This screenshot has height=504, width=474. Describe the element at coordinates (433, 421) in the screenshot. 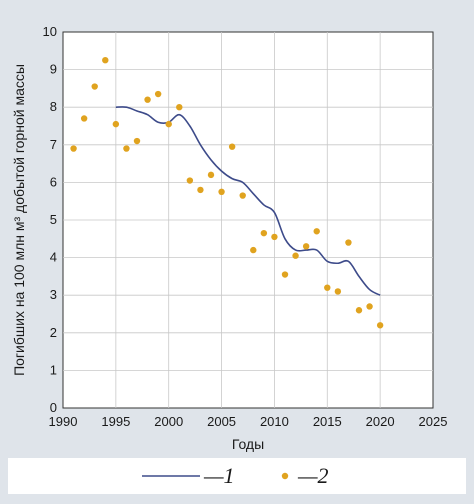

I see `x-tick-label: 2025` at that location.